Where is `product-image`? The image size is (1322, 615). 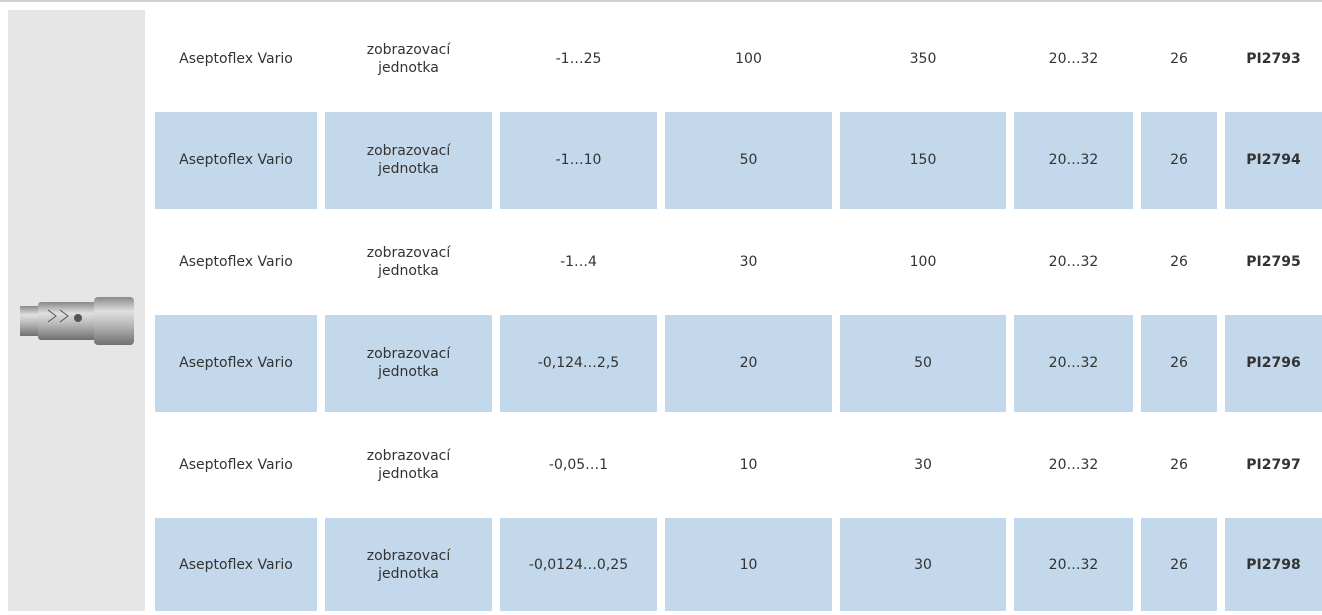
product-image is located at coordinates (77, 321).